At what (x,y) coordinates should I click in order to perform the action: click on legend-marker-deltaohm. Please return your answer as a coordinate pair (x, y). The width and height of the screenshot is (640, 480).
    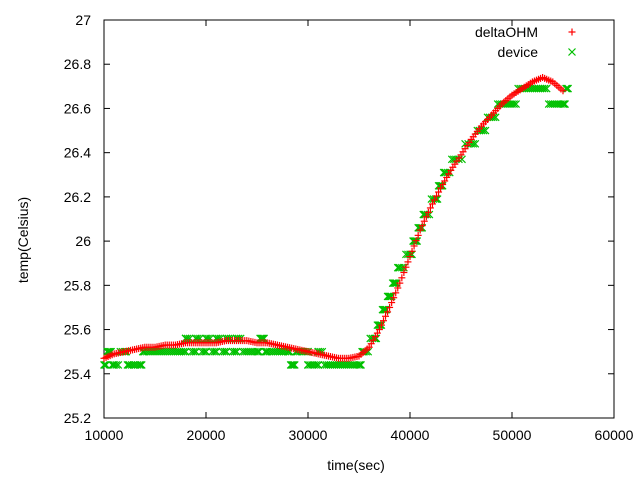
    Looking at the image, I should click on (572, 32).